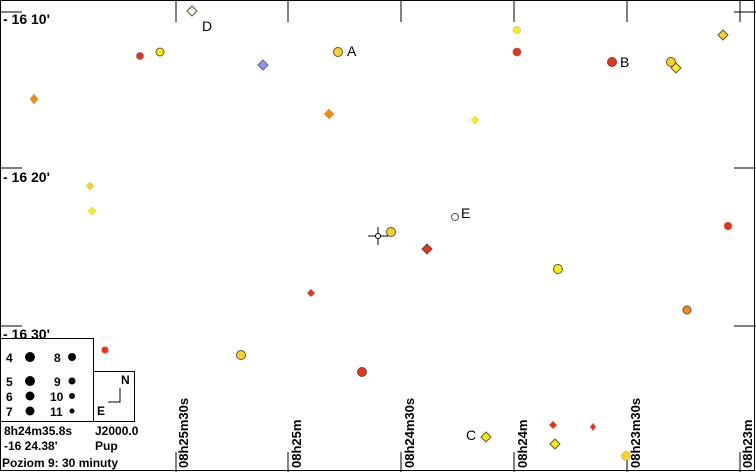  I want to click on magnitude-legend: 4 8 5 9 6 10 7 11, so click(47, 380).